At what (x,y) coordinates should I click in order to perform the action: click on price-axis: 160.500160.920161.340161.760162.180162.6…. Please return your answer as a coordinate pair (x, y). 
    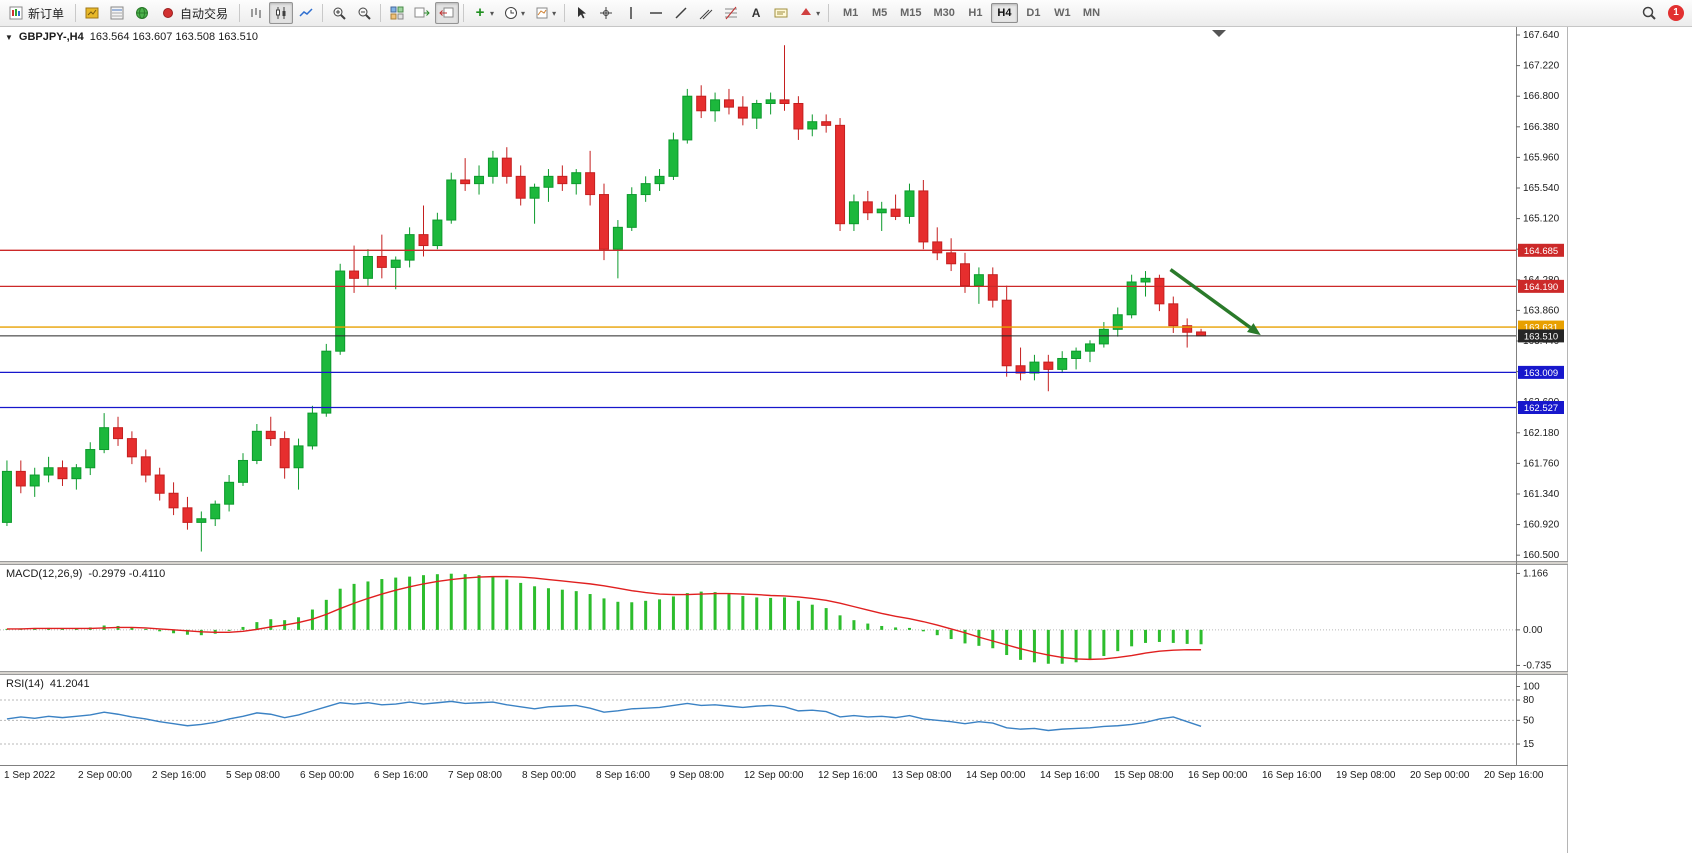
    Looking at the image, I should click on (1538, 295).